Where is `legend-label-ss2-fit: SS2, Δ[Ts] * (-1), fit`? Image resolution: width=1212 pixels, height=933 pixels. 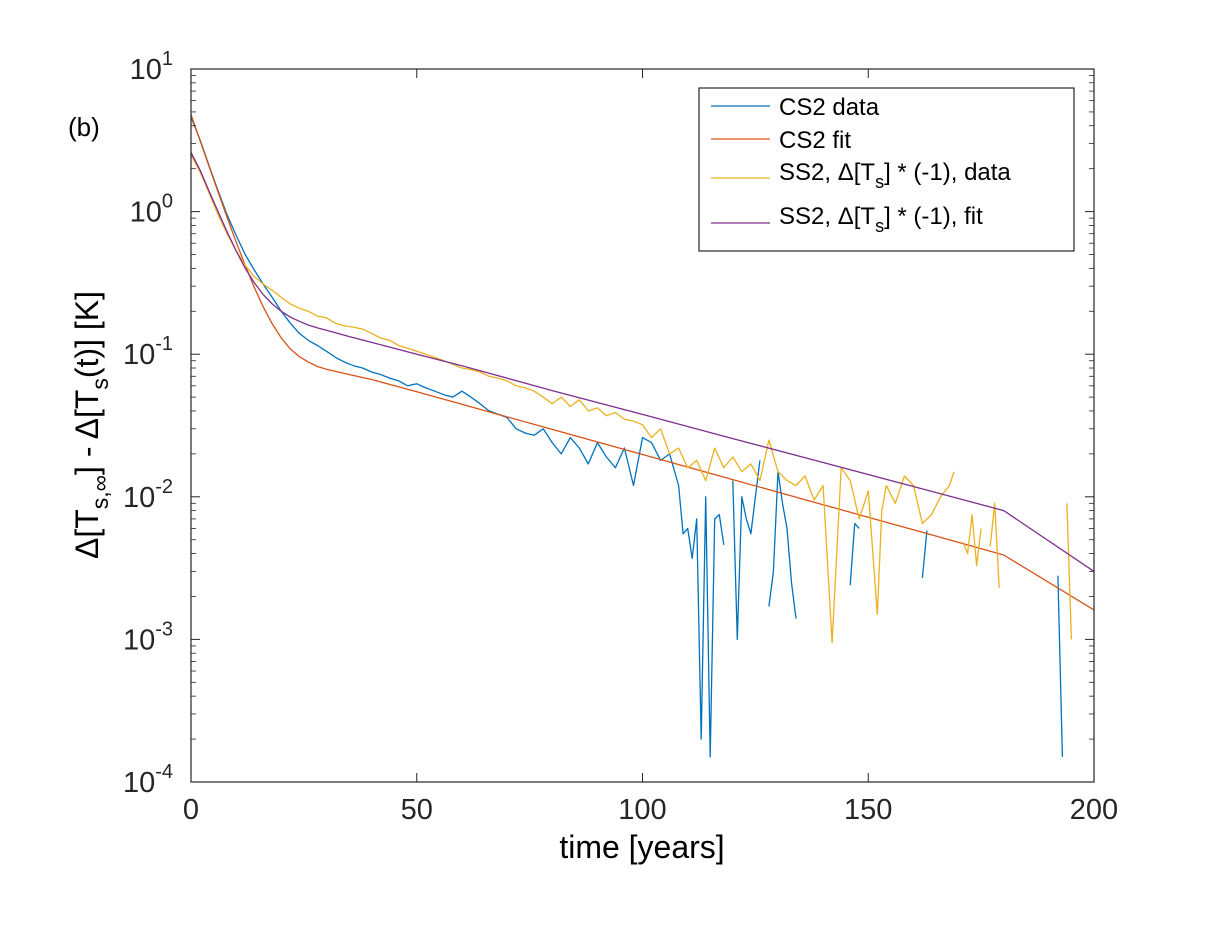 legend-label-ss2-fit: SS2, Δ[Ts] * (-1), fit is located at coordinates (881, 219).